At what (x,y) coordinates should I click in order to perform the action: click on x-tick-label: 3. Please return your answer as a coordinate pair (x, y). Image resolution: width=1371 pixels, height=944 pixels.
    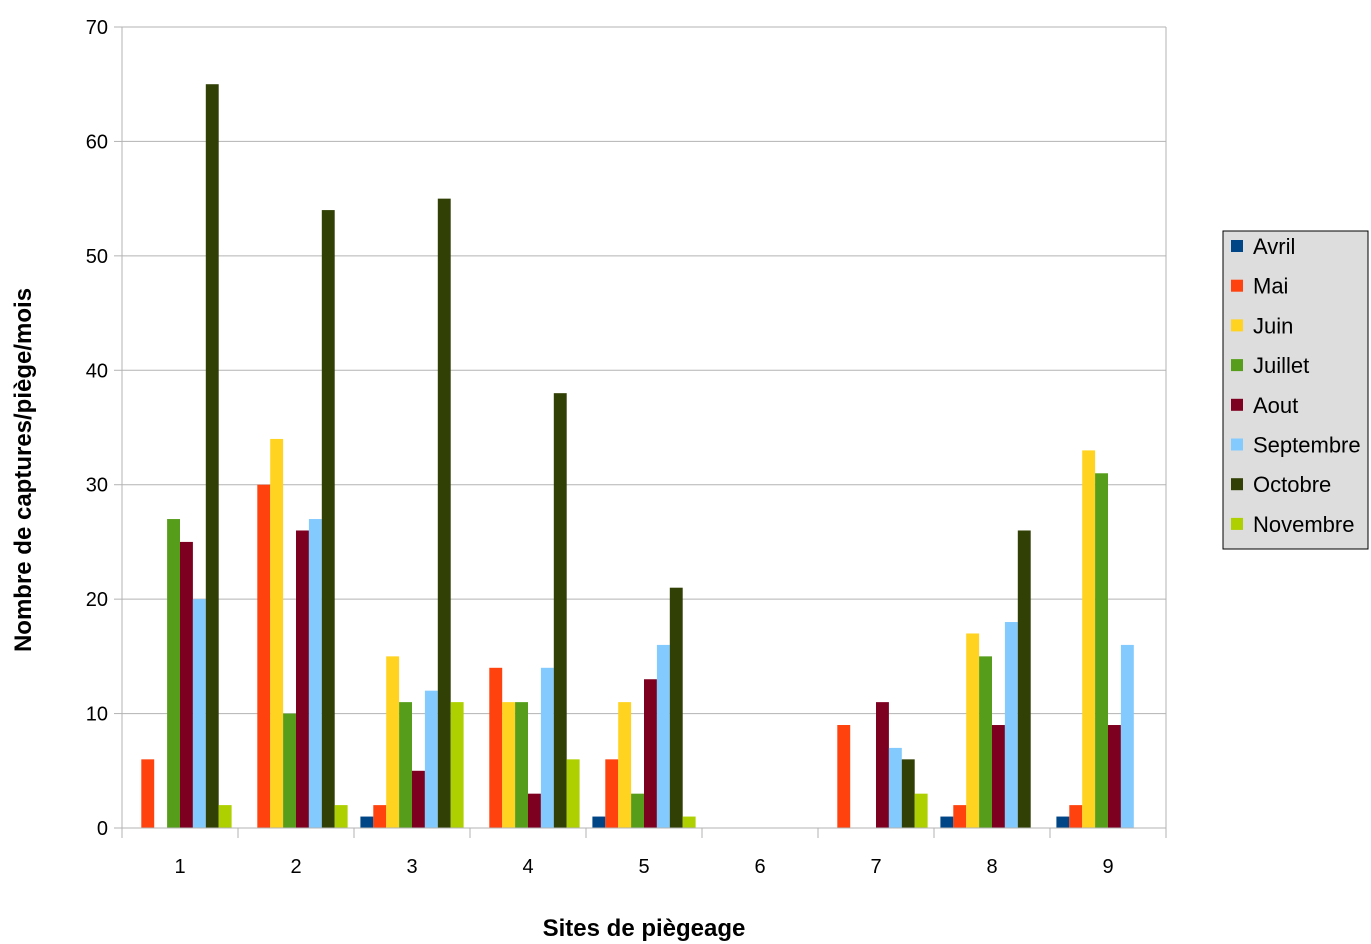
    Looking at the image, I should click on (411, 867).